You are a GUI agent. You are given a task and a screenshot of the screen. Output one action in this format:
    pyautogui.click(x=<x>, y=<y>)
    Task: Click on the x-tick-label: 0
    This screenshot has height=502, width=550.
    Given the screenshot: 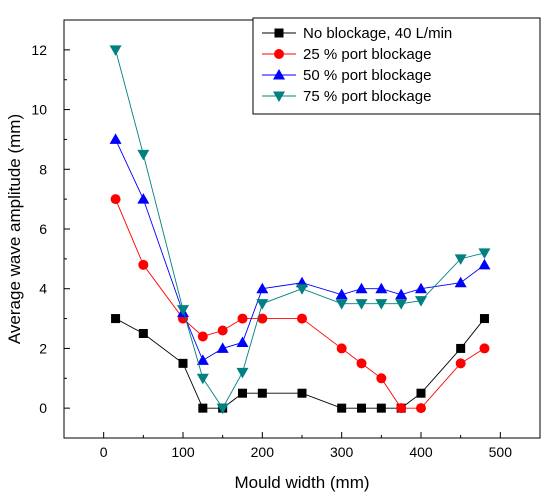 What is the action you would take?
    pyautogui.click(x=104, y=452)
    